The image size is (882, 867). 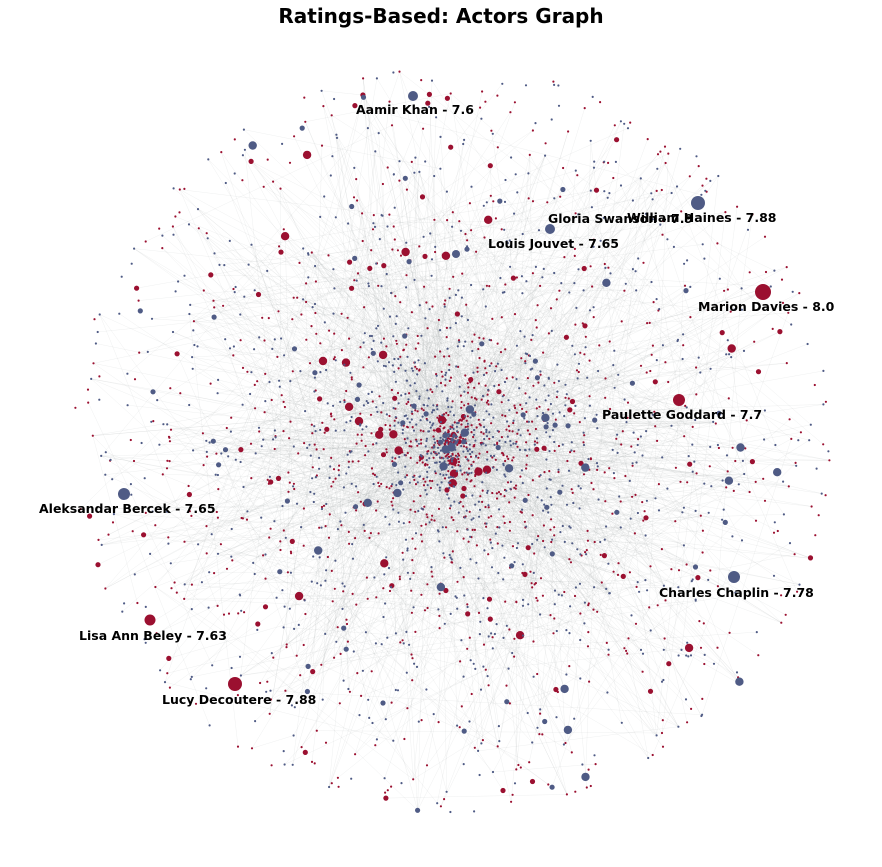 I want to click on node-label-paulette-goddard: Paulette Goddard - 7.7, so click(x=682, y=414).